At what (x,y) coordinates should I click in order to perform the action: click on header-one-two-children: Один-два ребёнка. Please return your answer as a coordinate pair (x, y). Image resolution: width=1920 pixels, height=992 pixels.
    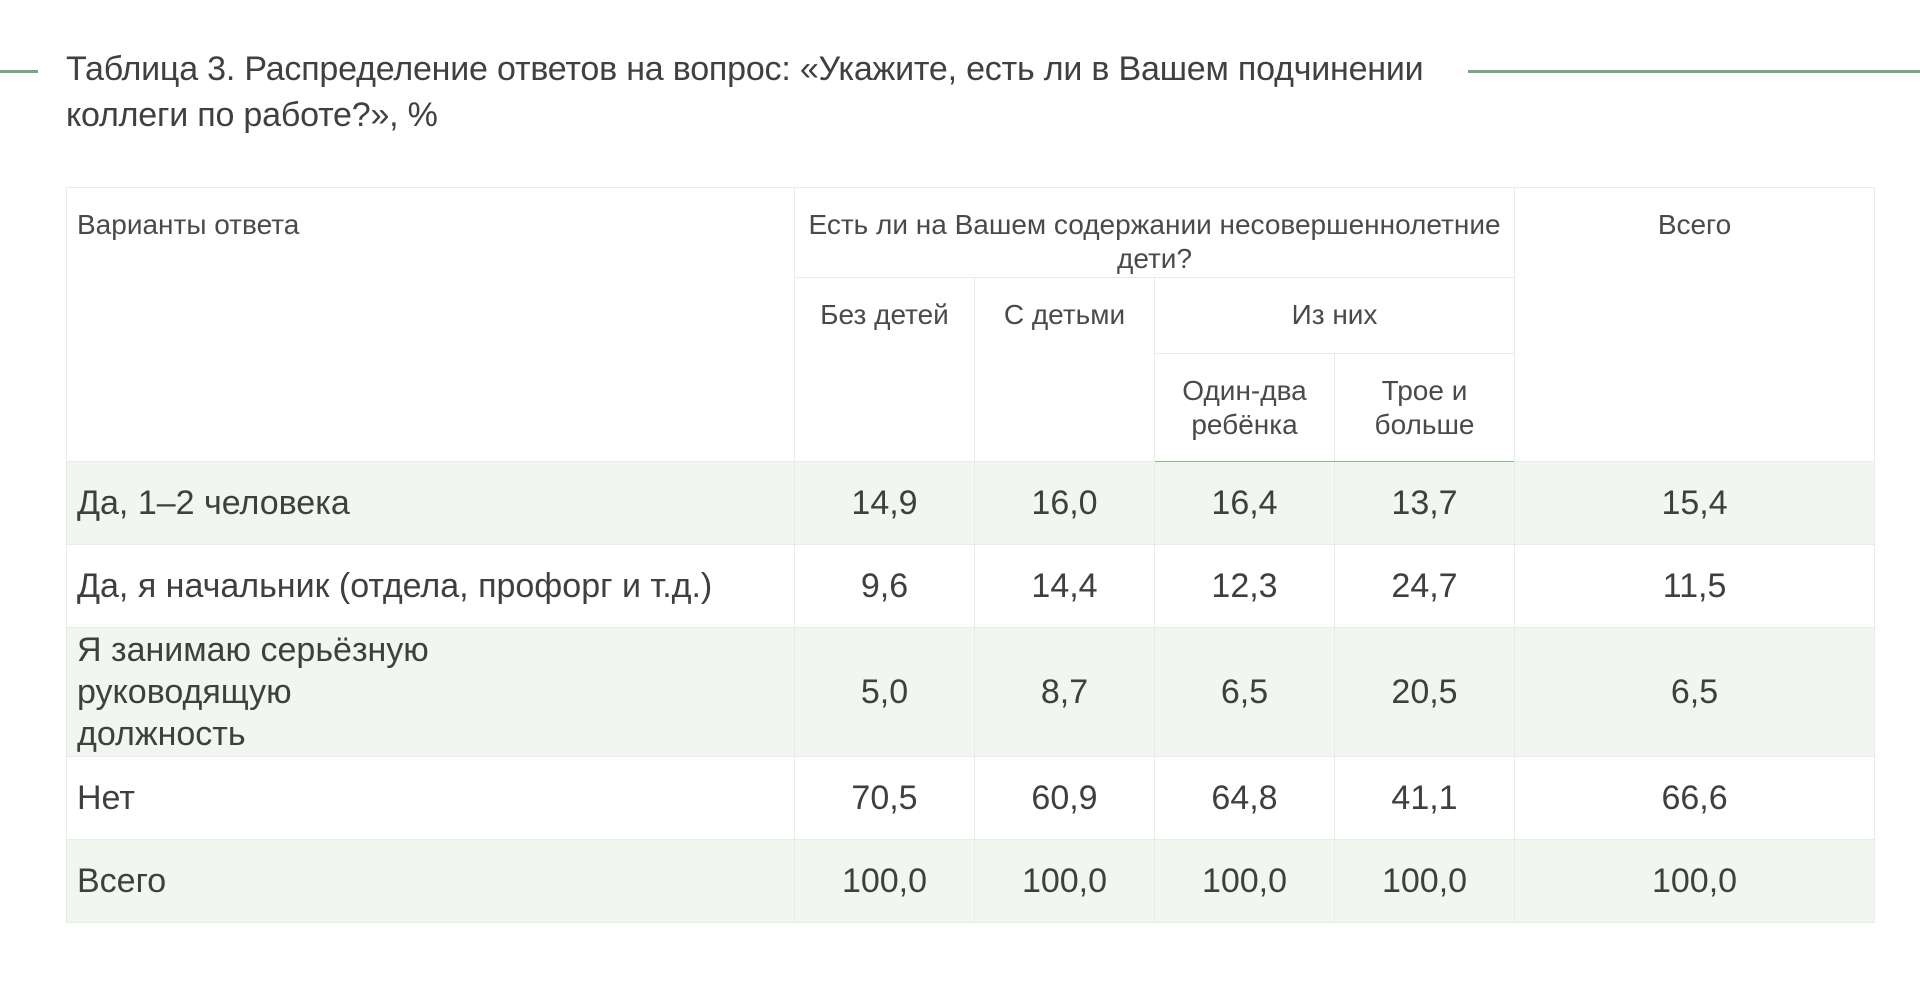
    Looking at the image, I should click on (1244, 407).